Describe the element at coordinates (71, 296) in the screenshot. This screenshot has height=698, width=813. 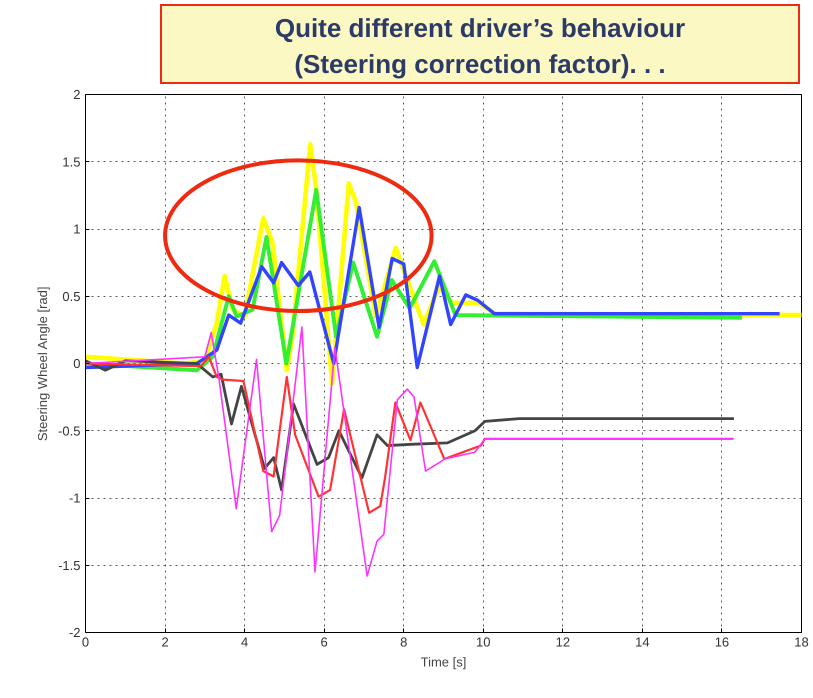
I see `y-tick-label: 0.5` at that location.